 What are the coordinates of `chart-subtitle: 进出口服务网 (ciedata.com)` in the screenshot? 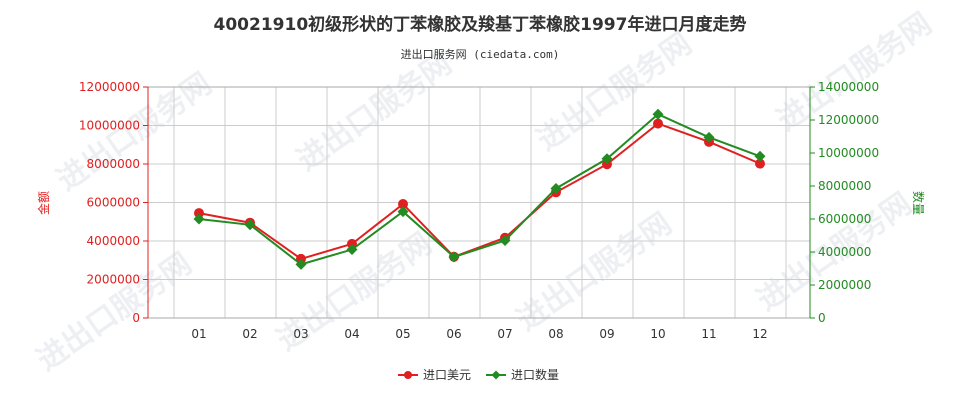 It's located at (480, 54).